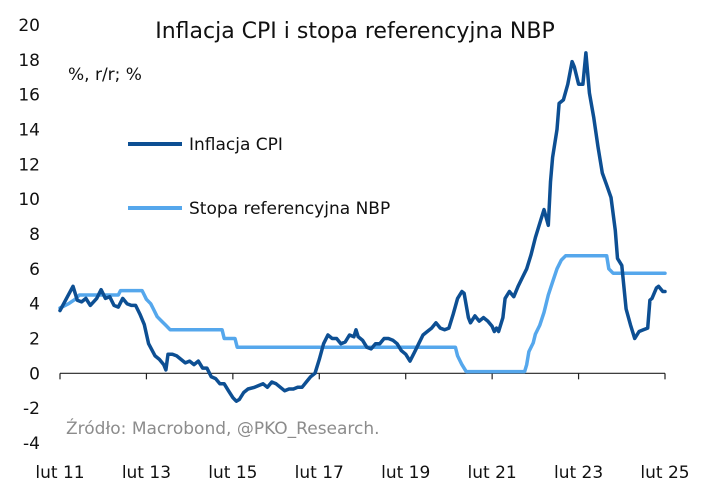 Image resolution: width=709 pixels, height=504 pixels. I want to click on y-tick-label: -2, so click(31, 409).